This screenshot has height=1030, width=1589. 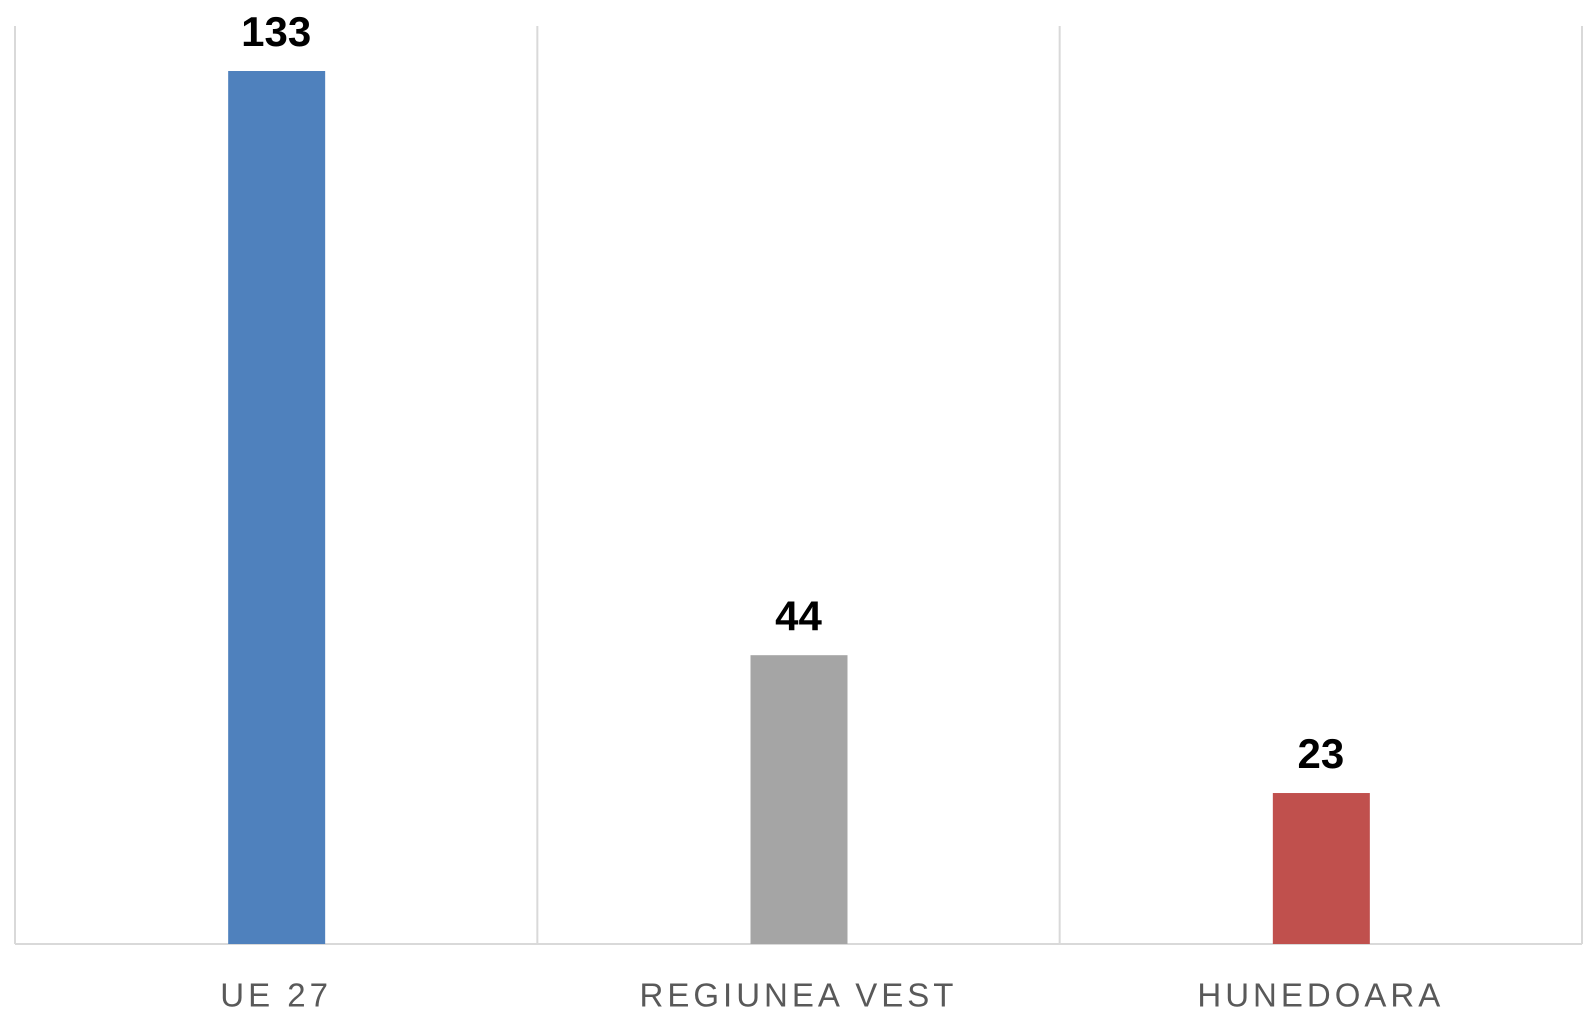 I want to click on x-tick-label: REGIUNEA VEST, so click(x=799, y=995).